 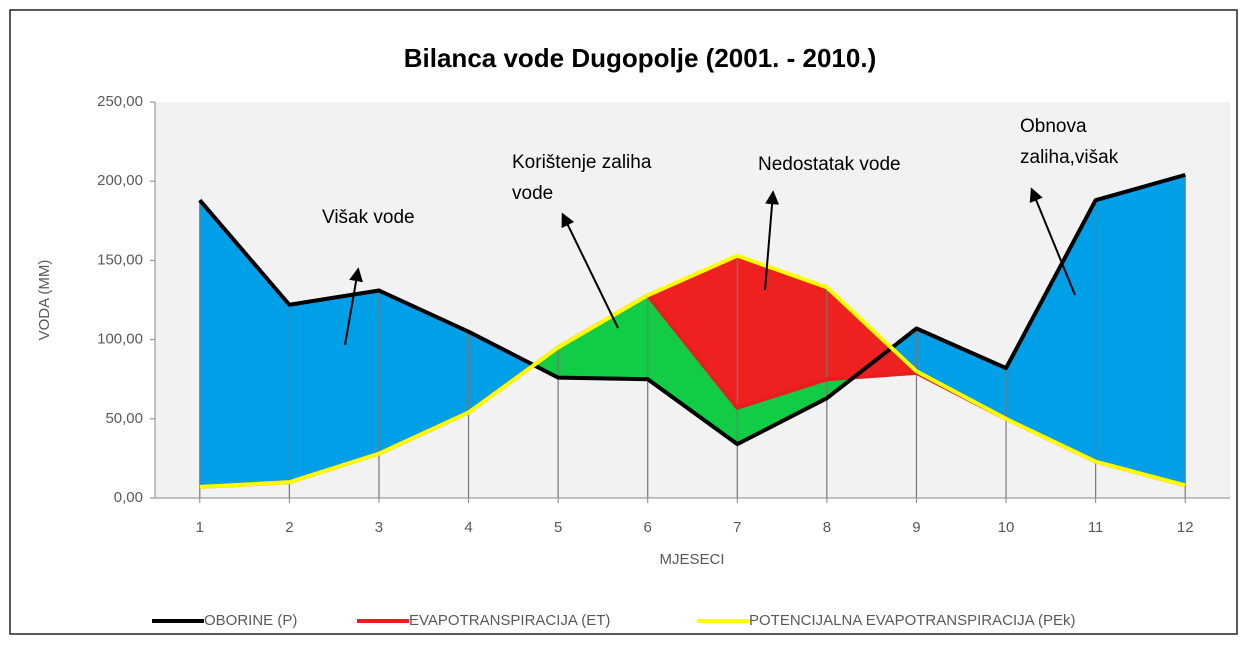 I want to click on chart-title: Bilanca vode Dugopolje (2001. - 2010.), so click(x=640, y=58).